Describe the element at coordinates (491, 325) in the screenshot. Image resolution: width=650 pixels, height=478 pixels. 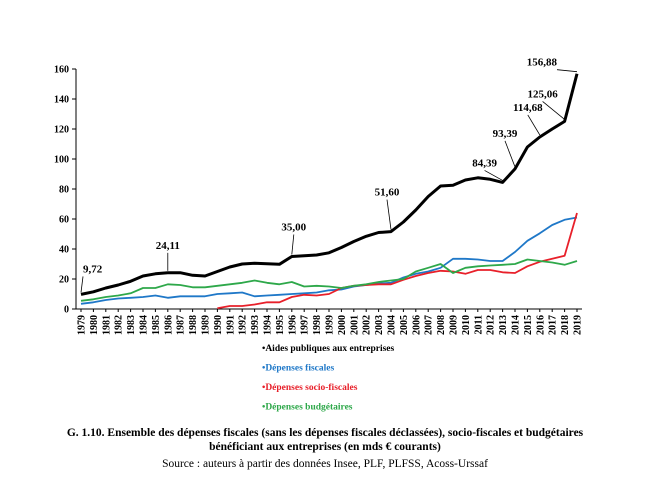
I see `x-tick-label: 2012` at that location.